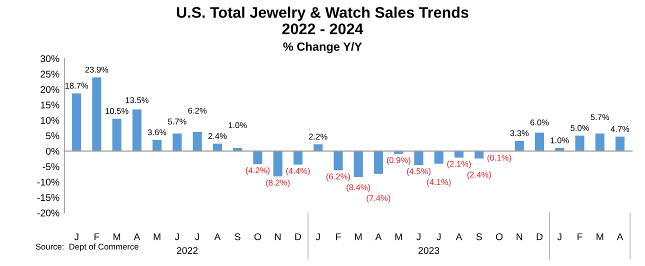 This screenshot has height=266, width=645. I want to click on data-label: (0.1%), so click(500, 158).